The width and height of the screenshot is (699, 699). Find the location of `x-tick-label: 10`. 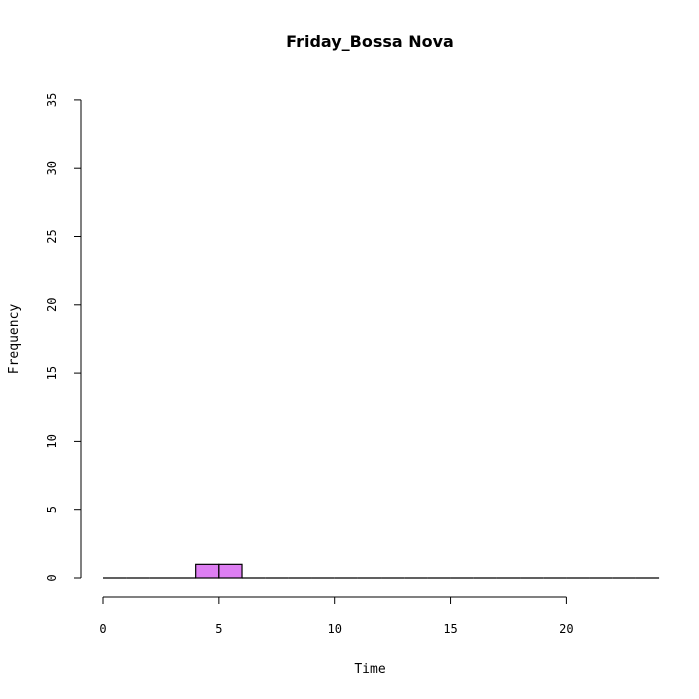

x-tick-label: 10 is located at coordinates (334, 629).